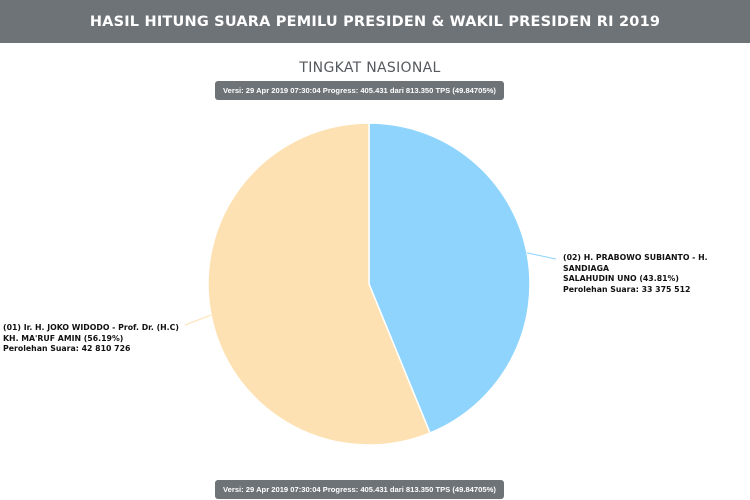 This screenshot has height=500, width=750. Describe the element at coordinates (627, 289) in the screenshot. I see `candidate-02-votes: Perolehan Suara: 33 375 512` at that location.